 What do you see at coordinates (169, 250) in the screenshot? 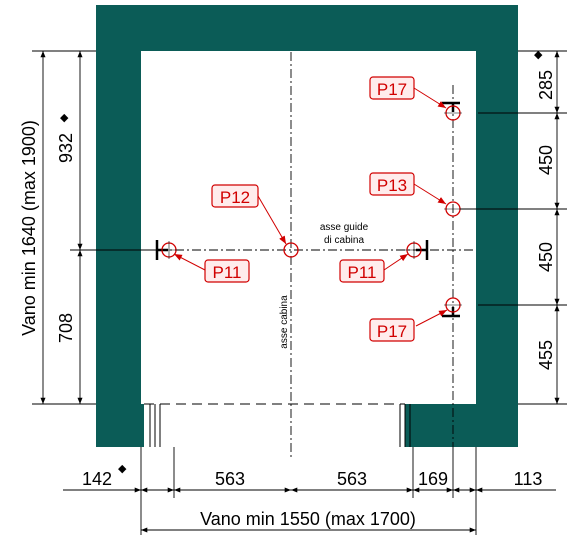
I see `point-p11-left` at bounding box center [169, 250].